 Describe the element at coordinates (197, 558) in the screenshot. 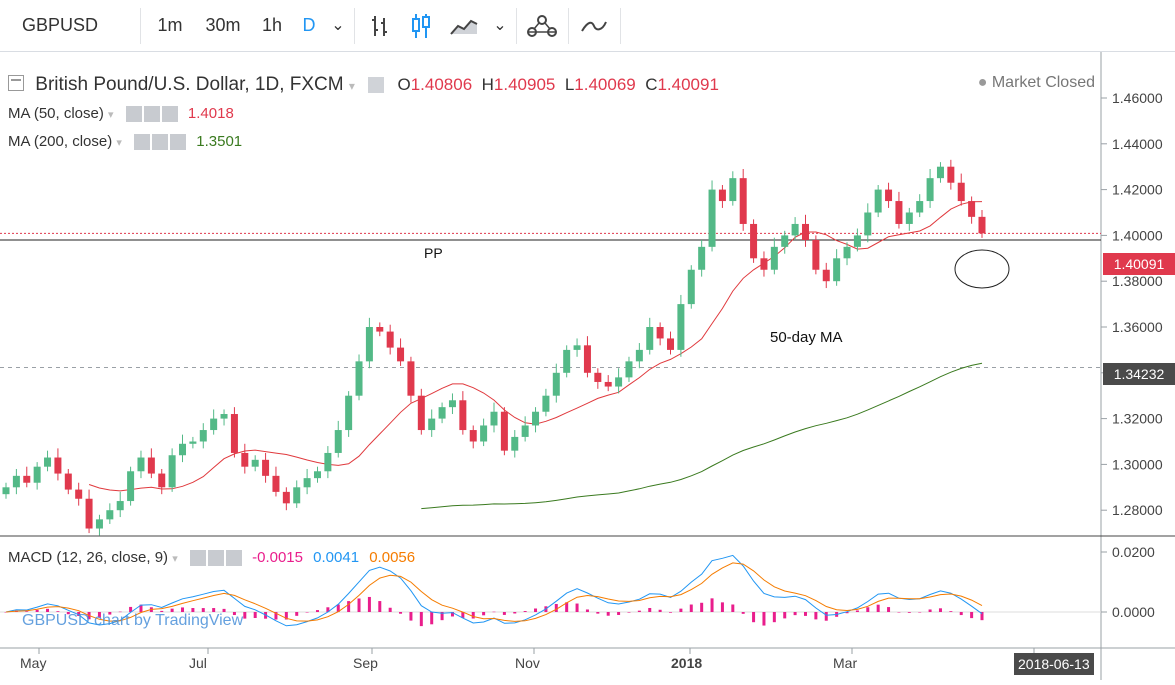

I see `macd-eye-icon` at that location.